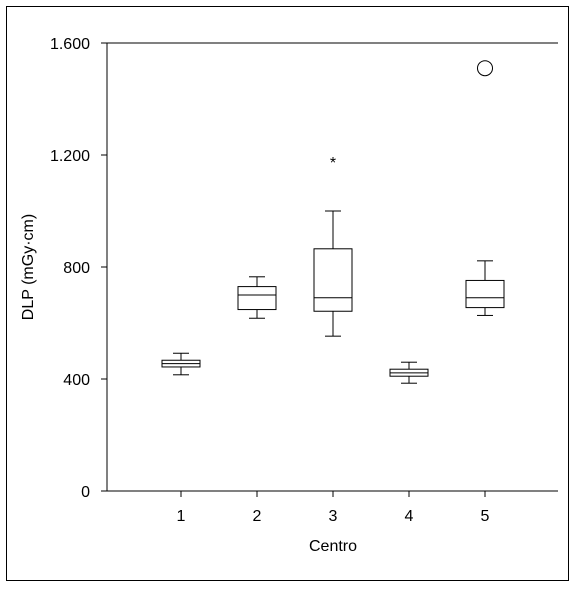  Describe the element at coordinates (333, 163) in the screenshot. I see `extreme-marker: *` at that location.